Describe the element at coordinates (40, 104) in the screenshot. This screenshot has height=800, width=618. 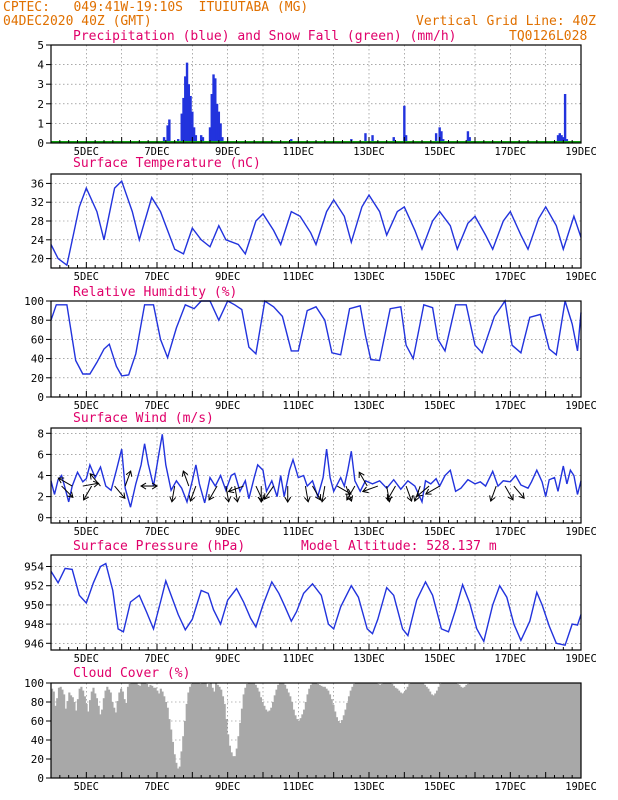
I see `precip-ytick-label: 2` at that location.